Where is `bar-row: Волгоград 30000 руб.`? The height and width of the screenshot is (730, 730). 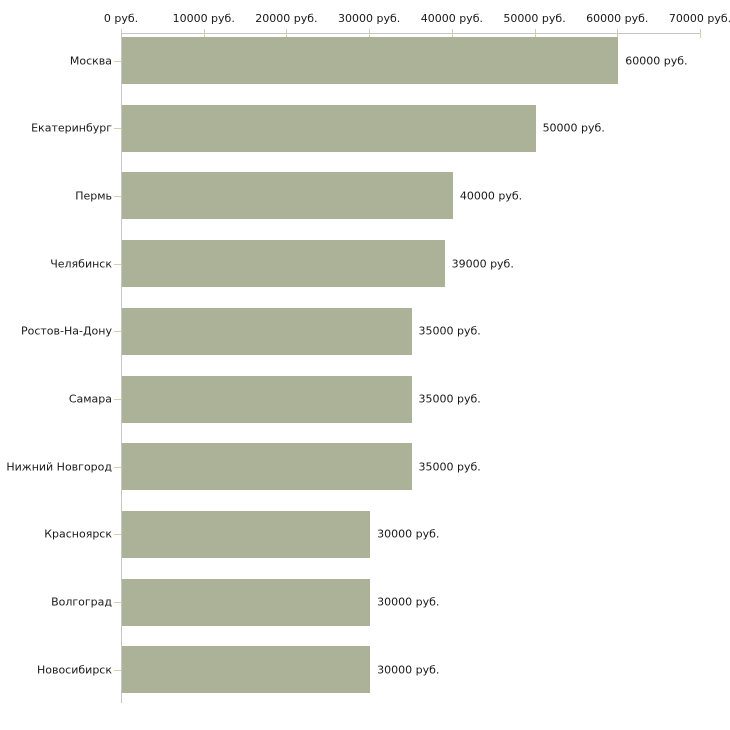 bar-row: Волгоград 30000 руб. is located at coordinates (365, 602).